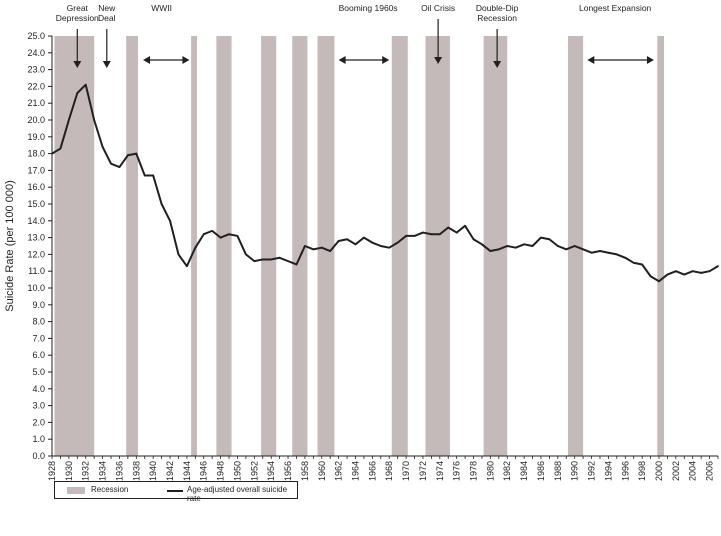 The image size is (721, 536). What do you see at coordinates (474, 471) in the screenshot?
I see `x-tick-label: 1978` at bounding box center [474, 471].